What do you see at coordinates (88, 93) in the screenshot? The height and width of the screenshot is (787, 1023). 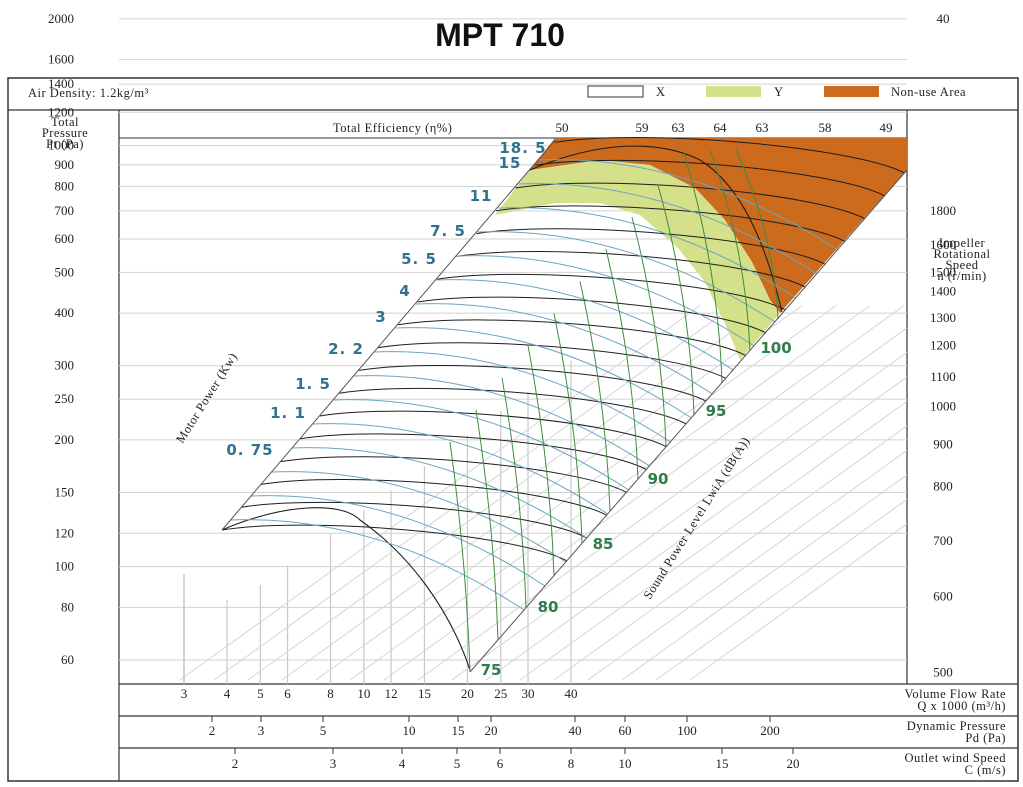 I see `air-density-text: Air Density: 1.2kg/m³` at bounding box center [88, 93].